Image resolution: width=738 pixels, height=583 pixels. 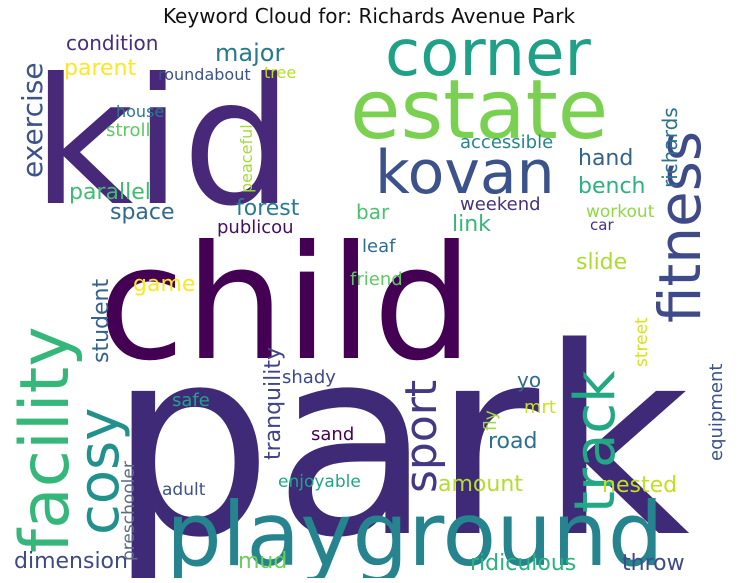 What do you see at coordinates (140, 111) in the screenshot?
I see `word-house: house` at bounding box center [140, 111].